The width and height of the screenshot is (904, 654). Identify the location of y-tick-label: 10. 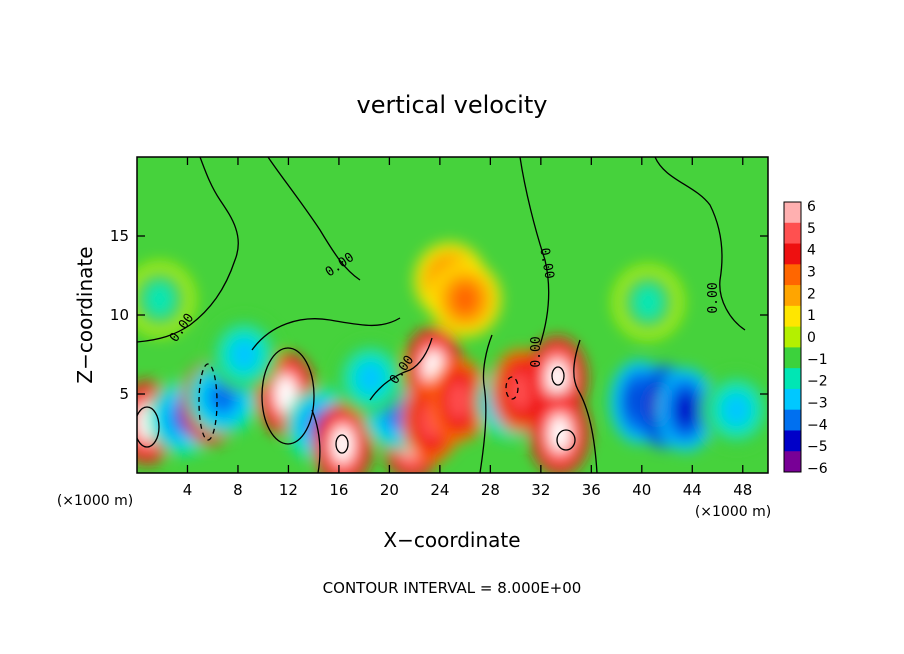
(119, 315).